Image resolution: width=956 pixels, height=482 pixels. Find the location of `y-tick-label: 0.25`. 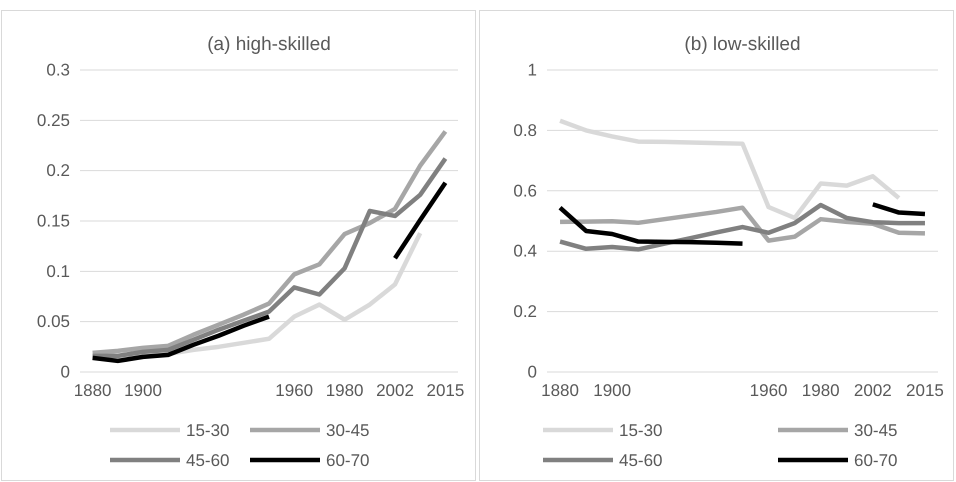

y-tick-label: 0.25 is located at coordinates (53, 120).